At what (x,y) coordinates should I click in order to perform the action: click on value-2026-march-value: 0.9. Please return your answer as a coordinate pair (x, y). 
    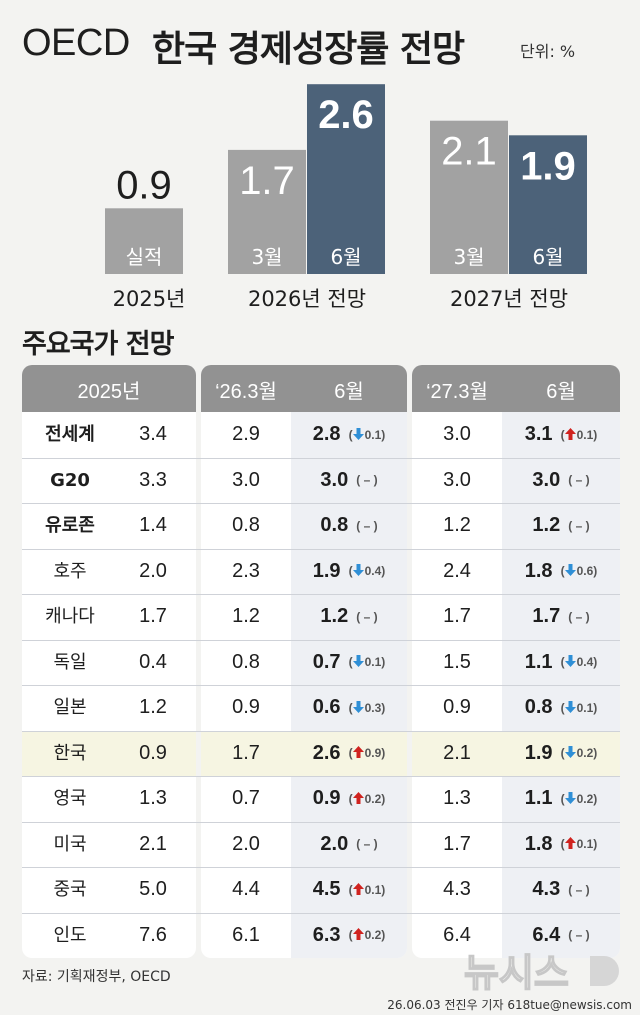
    Looking at the image, I should click on (246, 707).